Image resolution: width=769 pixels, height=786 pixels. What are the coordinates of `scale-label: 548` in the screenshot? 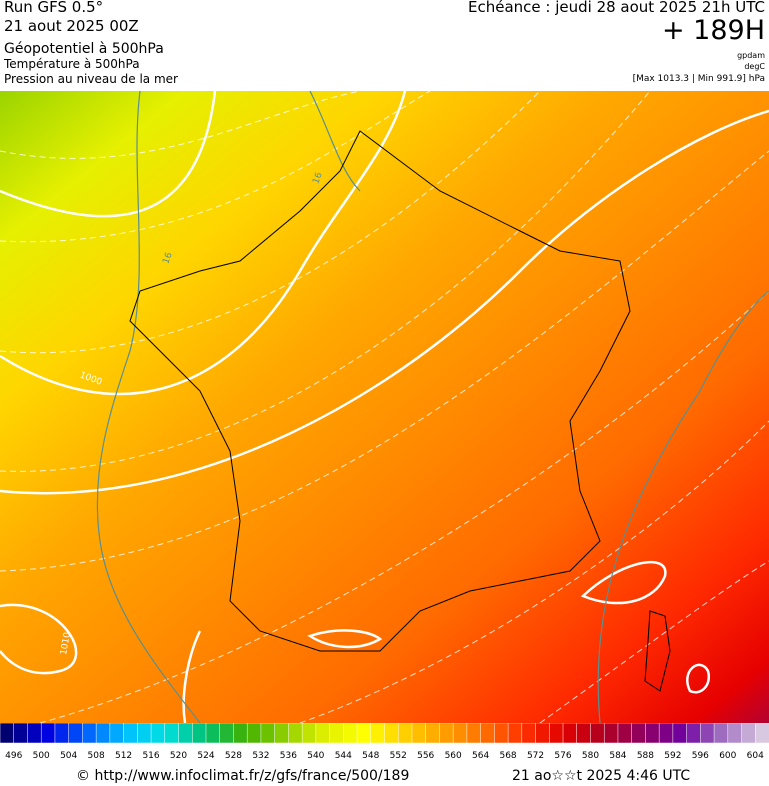 It's located at (370, 756).